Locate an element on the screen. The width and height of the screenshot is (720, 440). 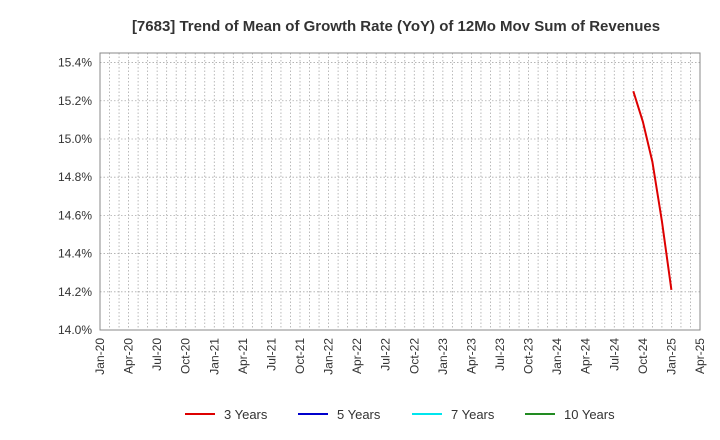
y-tick-label: 14.6% is located at coordinates (75, 215).